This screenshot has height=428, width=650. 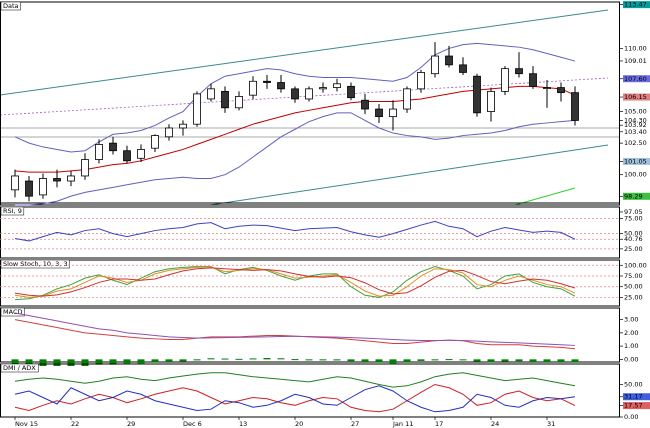 I want to click on y-tick-label: 103.92, so click(x=635, y=125).